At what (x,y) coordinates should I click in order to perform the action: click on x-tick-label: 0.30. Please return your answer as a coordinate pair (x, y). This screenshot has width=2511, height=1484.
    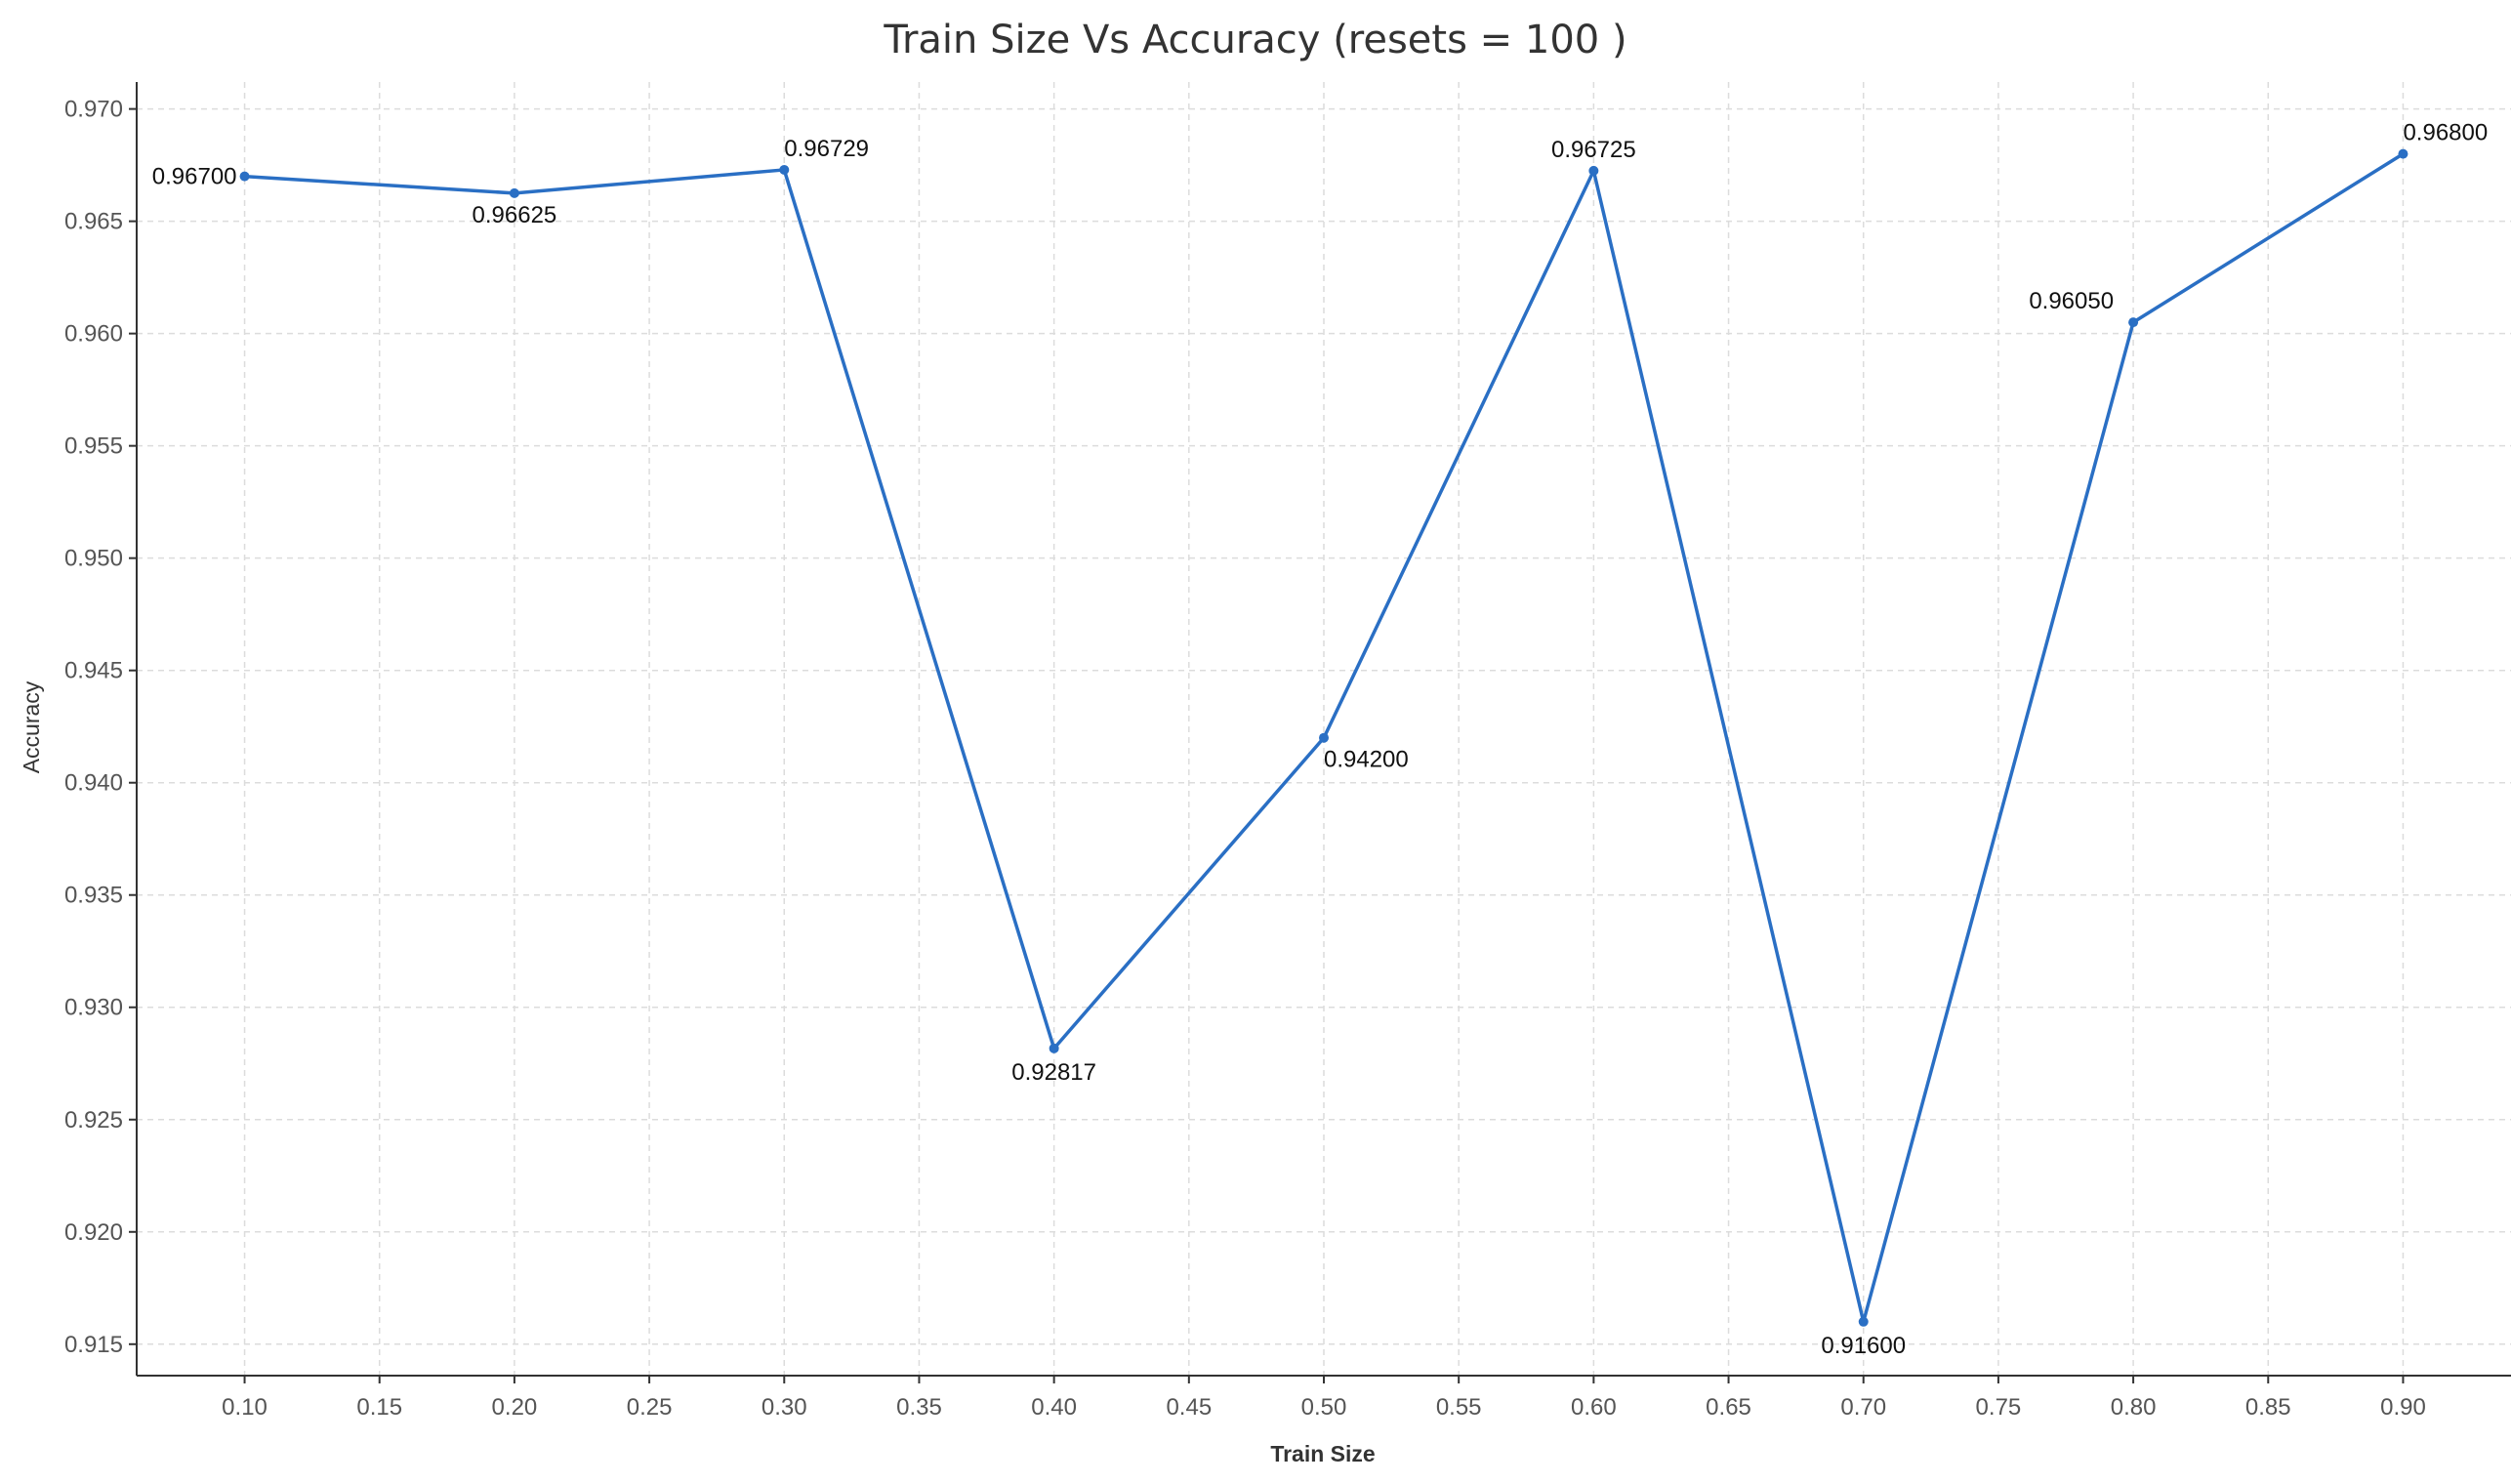
    Looking at the image, I should click on (785, 1408).